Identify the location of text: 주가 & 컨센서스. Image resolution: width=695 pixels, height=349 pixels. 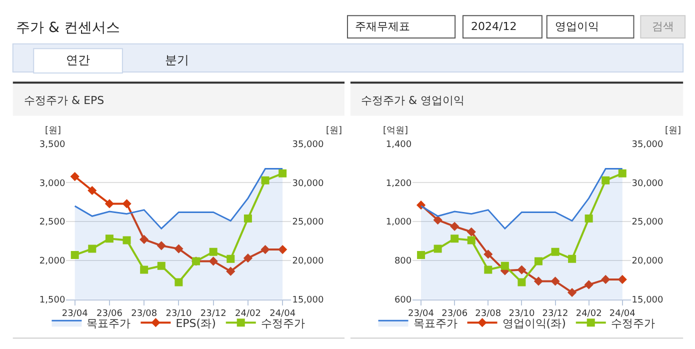
(68, 28).